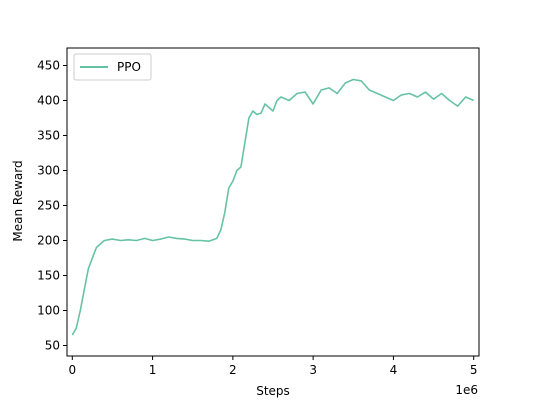 The height and width of the screenshot is (400, 533). Describe the element at coordinates (48, 241) in the screenshot. I see `y-tick-label: 200` at that location.